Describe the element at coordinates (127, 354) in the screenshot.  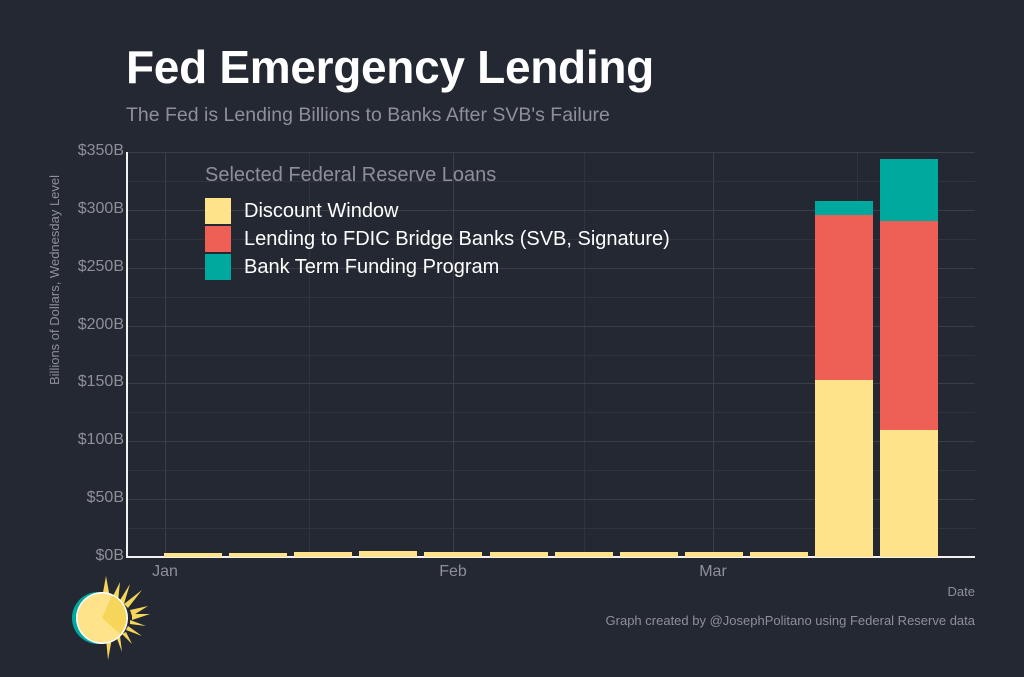
I see `y-axis-line` at that location.